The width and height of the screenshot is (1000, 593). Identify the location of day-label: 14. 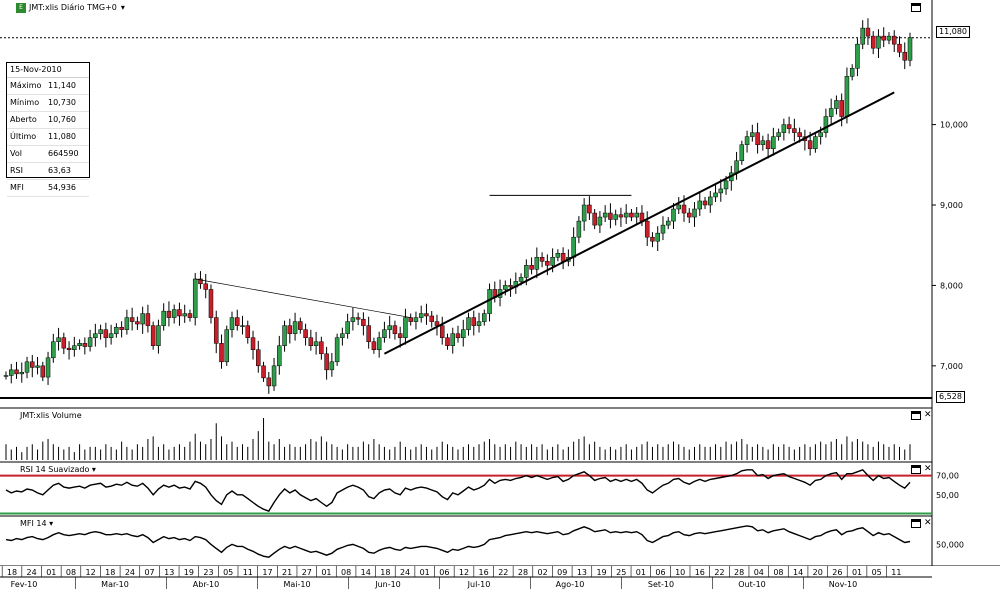
(366, 572).